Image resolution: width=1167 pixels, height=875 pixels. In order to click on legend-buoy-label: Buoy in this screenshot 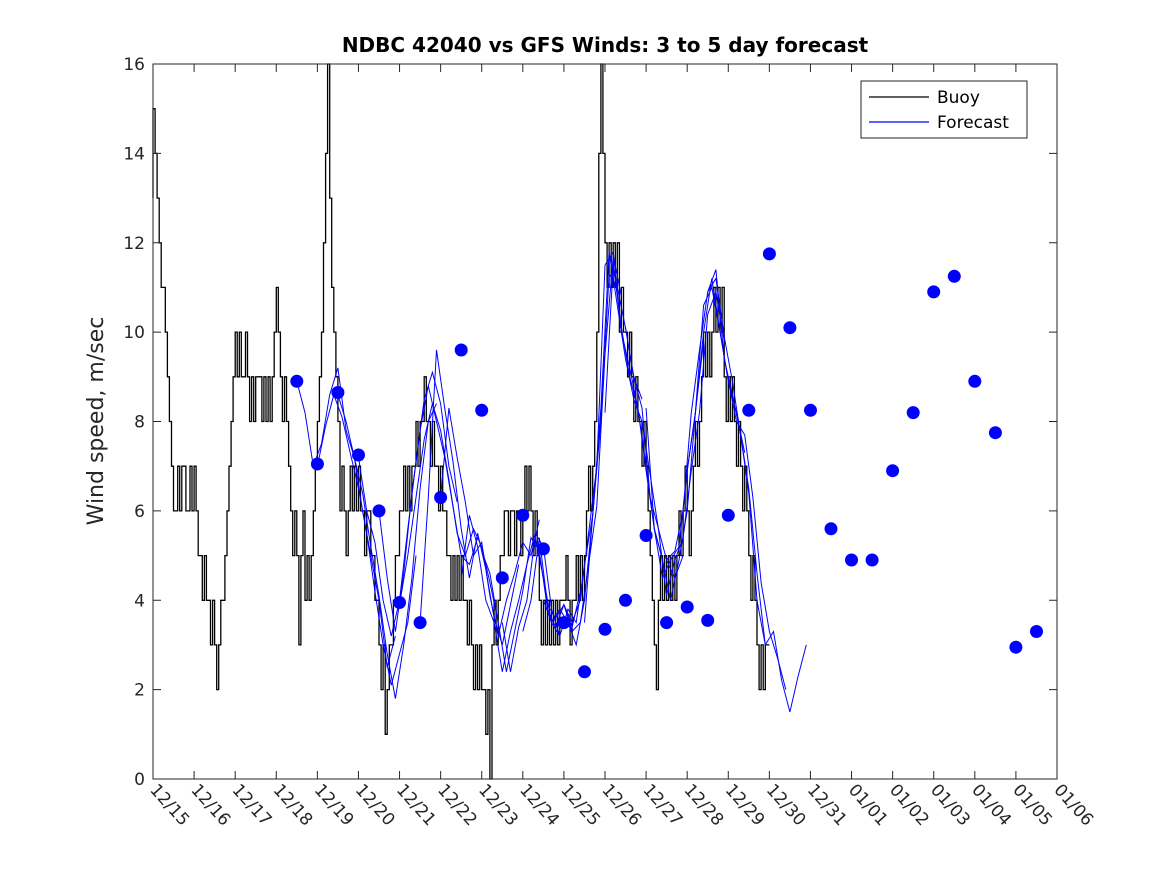, I will do `click(958, 98)`.